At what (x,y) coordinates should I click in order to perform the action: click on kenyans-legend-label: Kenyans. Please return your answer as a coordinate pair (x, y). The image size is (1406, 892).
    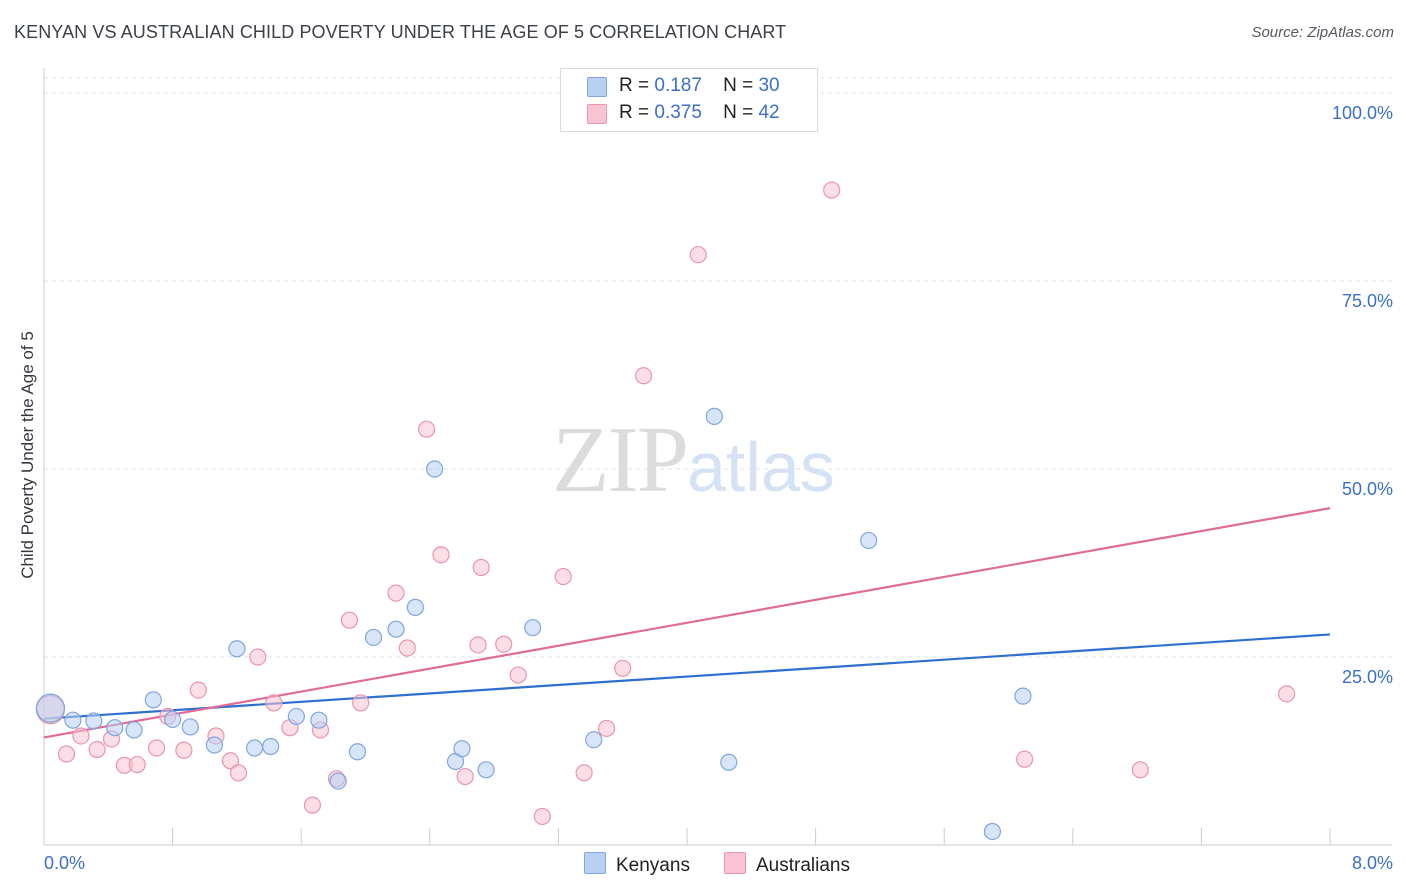
    Looking at the image, I should click on (653, 865).